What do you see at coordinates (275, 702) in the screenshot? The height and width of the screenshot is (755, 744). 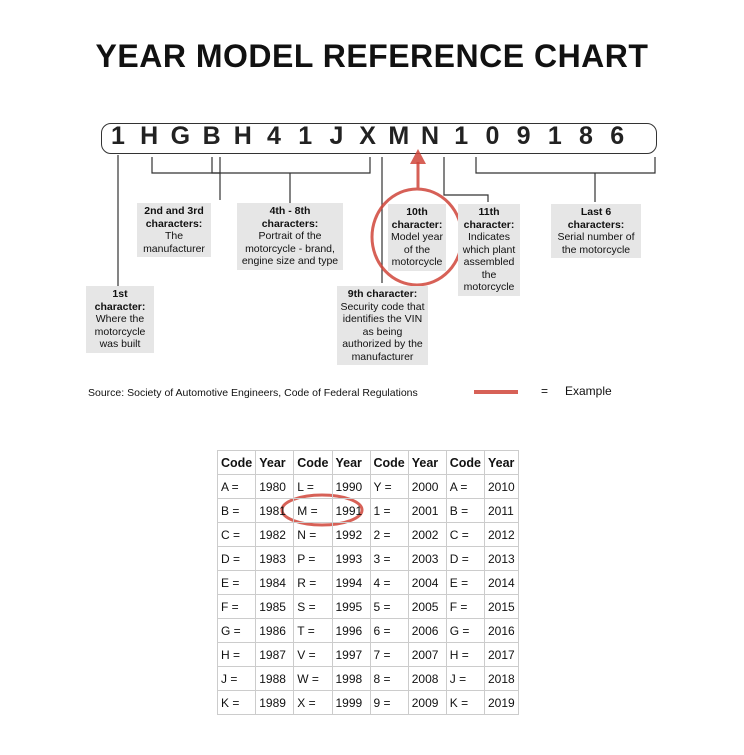 I see `year-cell: 1989` at bounding box center [275, 702].